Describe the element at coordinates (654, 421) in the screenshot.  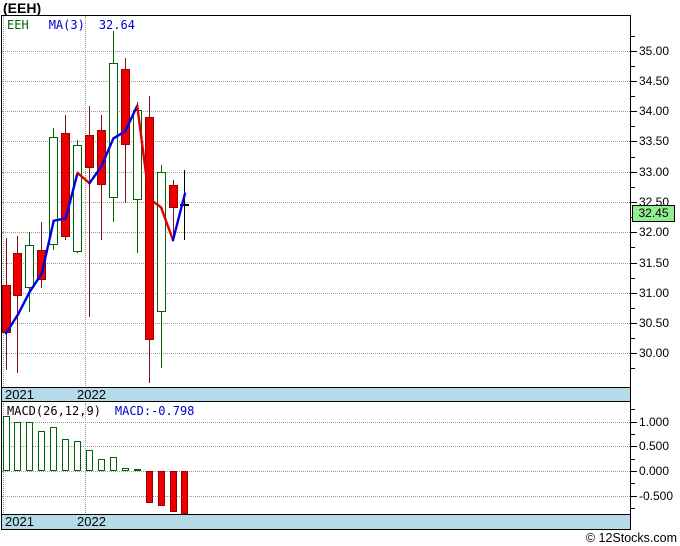
I see `macd-axis-label: 1.000` at that location.